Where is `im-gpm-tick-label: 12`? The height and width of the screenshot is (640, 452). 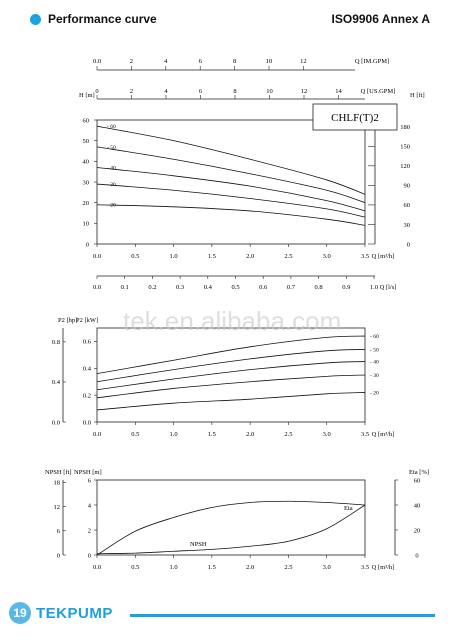
im-gpm-tick-label: 12 is located at coordinates (303, 61).